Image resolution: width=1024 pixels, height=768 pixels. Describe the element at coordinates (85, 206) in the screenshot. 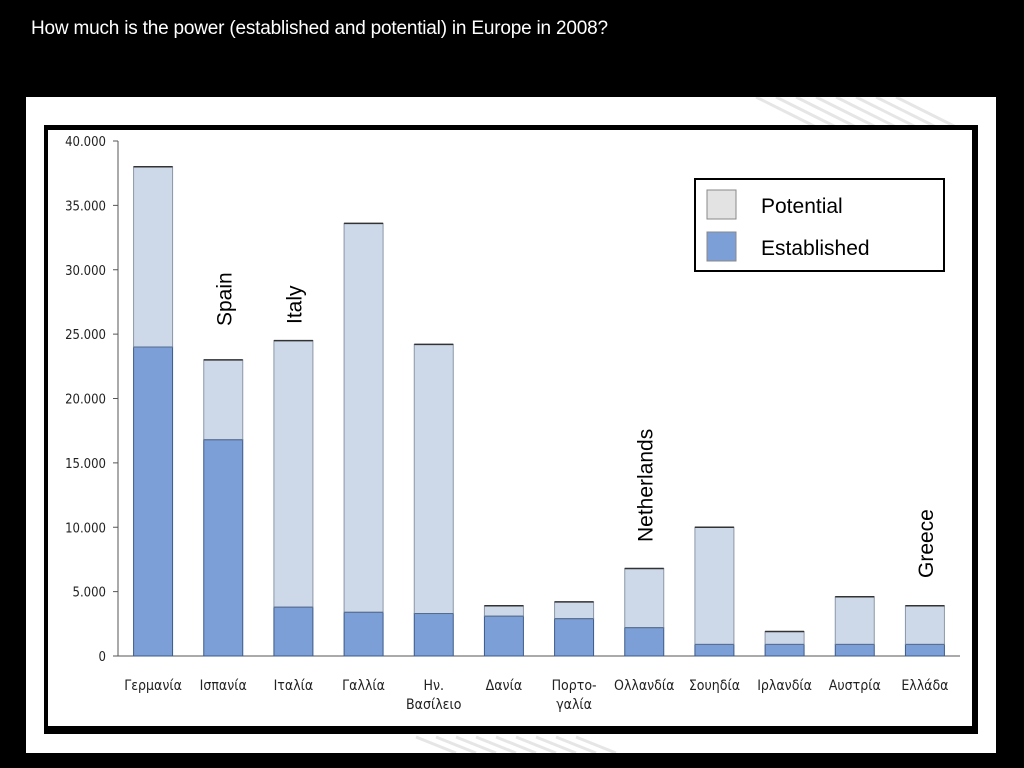

I see `y-tick-label: 35.000` at that location.